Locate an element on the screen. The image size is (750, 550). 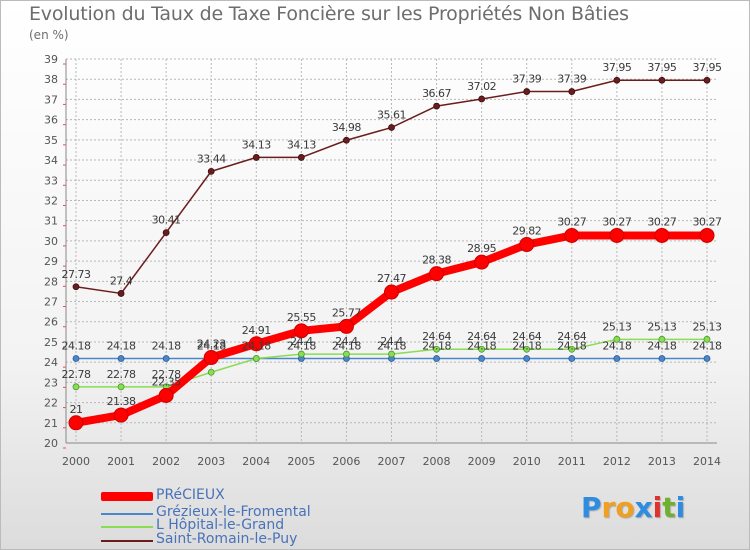
y-axis: 20 21 22 23 24 25 26 27 28 29 30 31 32 33 34 35 36 37 38 39 is located at coordinates (55, 251).